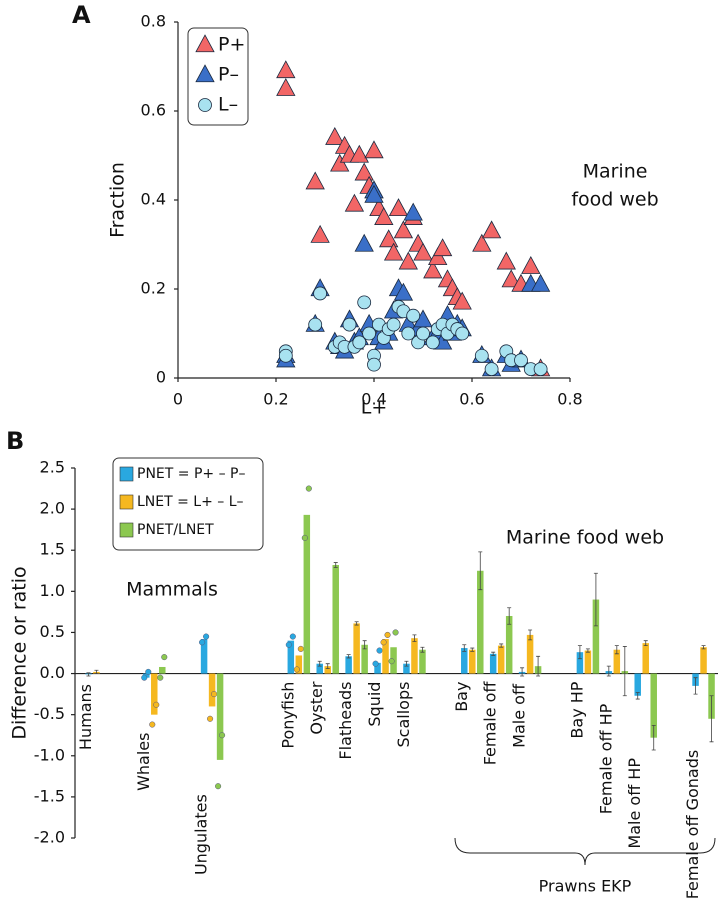  What do you see at coordinates (153, 288) in the screenshot?
I see `y-tick-label: 0.2` at bounding box center [153, 288].